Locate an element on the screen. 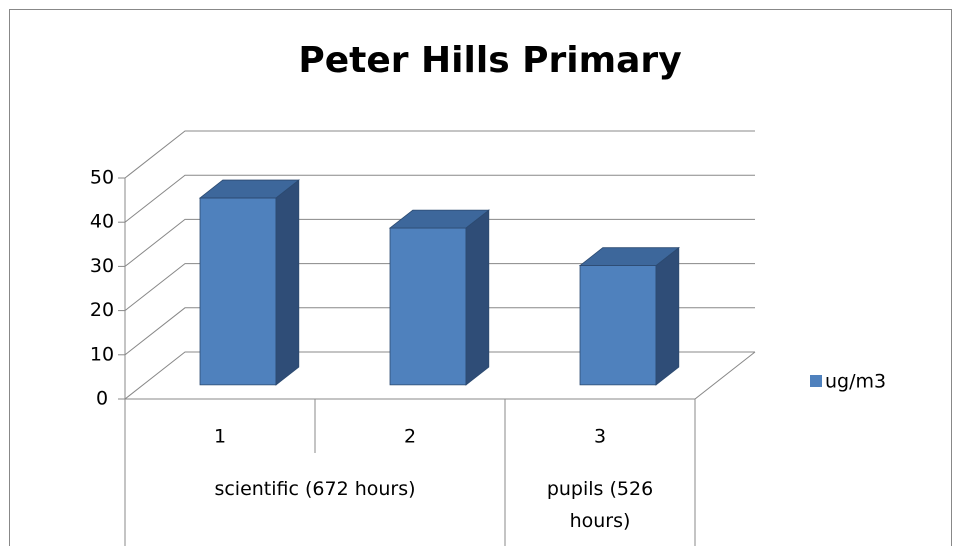 The width and height of the screenshot is (960, 546). x-tick-label: 2 is located at coordinates (410, 437).